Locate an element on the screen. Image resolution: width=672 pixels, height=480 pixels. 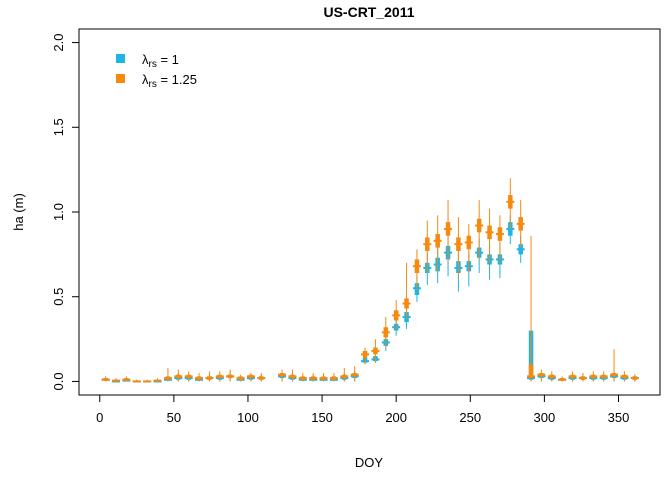
x-tick-label: 150 is located at coordinates (322, 417).